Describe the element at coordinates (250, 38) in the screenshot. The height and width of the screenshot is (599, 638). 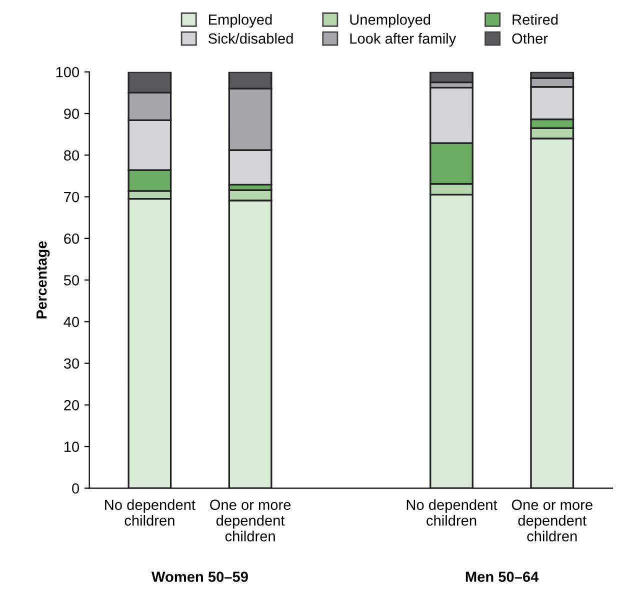
I see `legend-label: Sick/disabled` at that location.